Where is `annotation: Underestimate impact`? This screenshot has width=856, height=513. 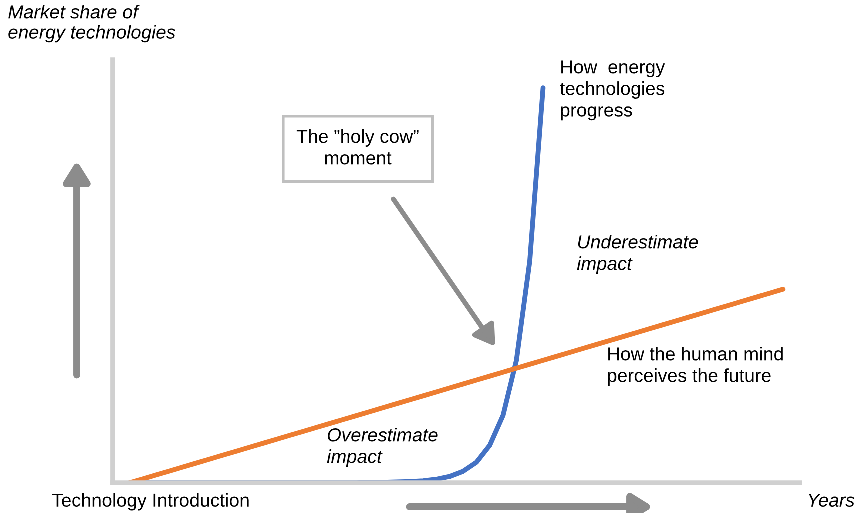
annotation: Underestimate impact is located at coordinates (637, 254).